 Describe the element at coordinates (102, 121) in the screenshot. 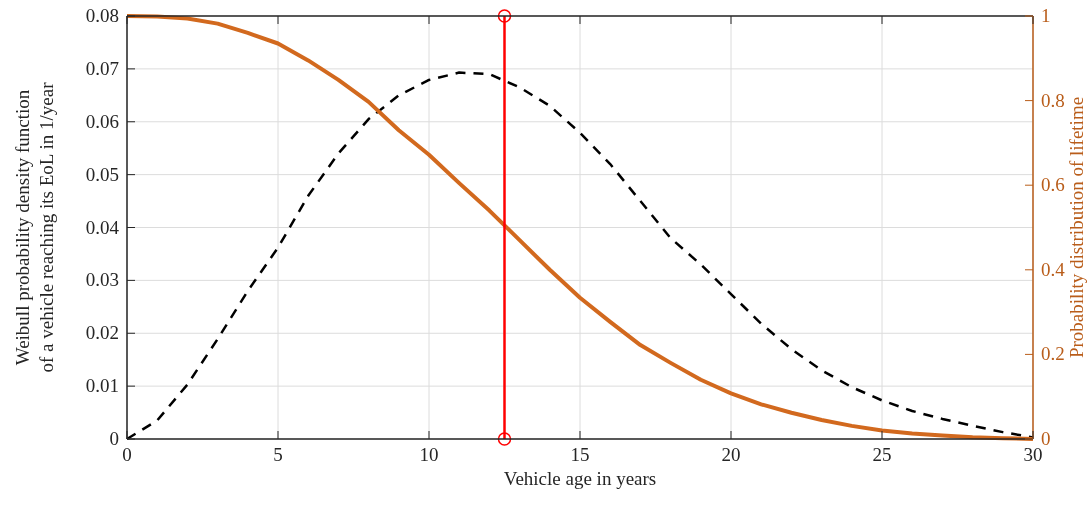

I see `y-tick-label: 0.06` at that location.